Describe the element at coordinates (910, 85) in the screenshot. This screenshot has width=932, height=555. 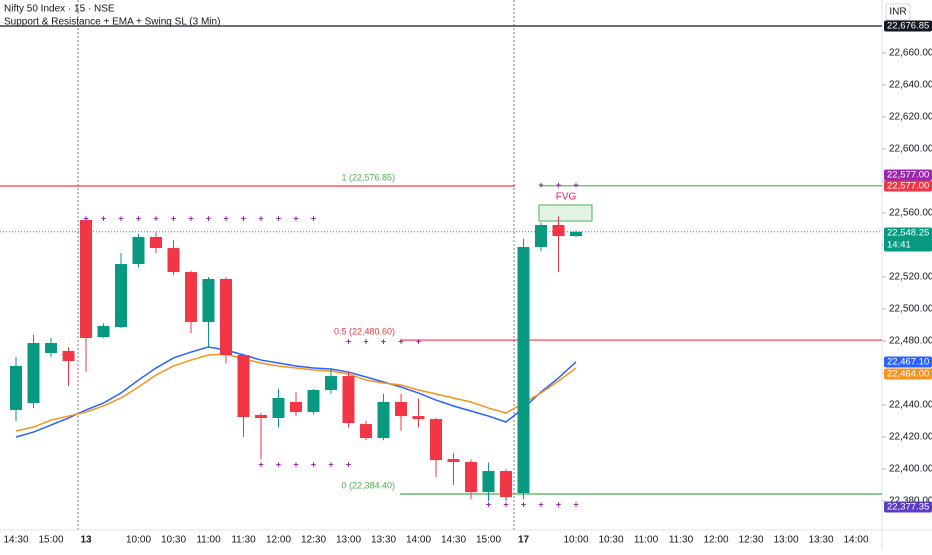
I see `y-tick-label: 22,640.00` at that location.